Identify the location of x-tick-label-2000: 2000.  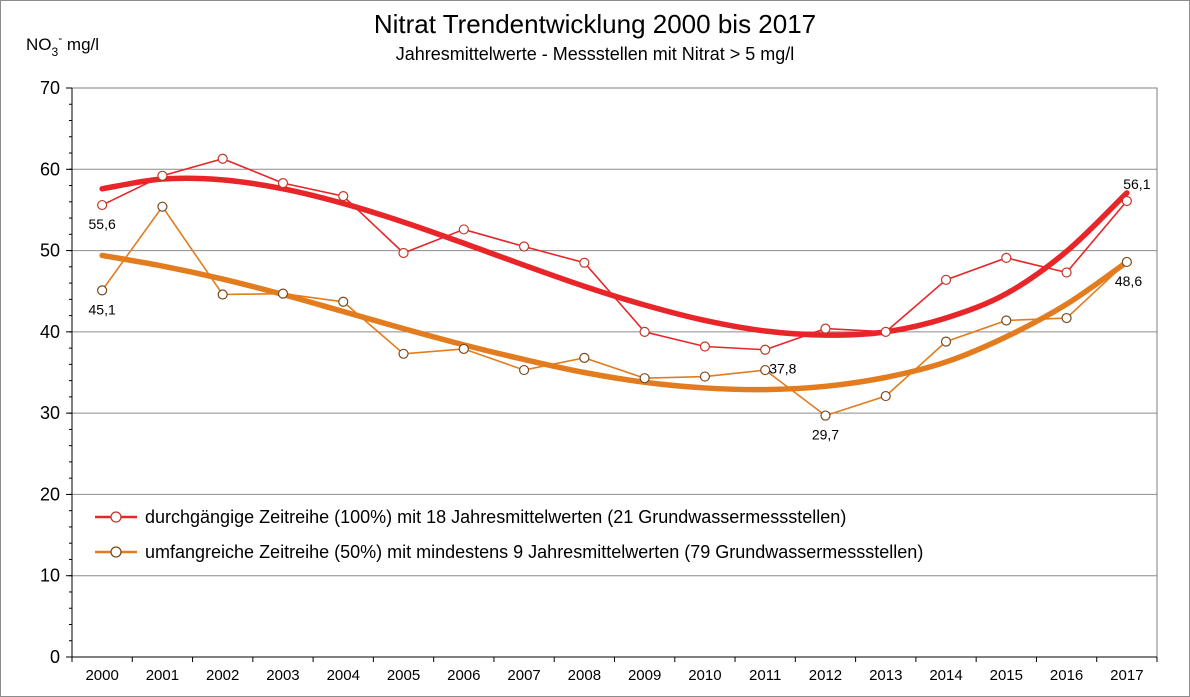
(101, 675).